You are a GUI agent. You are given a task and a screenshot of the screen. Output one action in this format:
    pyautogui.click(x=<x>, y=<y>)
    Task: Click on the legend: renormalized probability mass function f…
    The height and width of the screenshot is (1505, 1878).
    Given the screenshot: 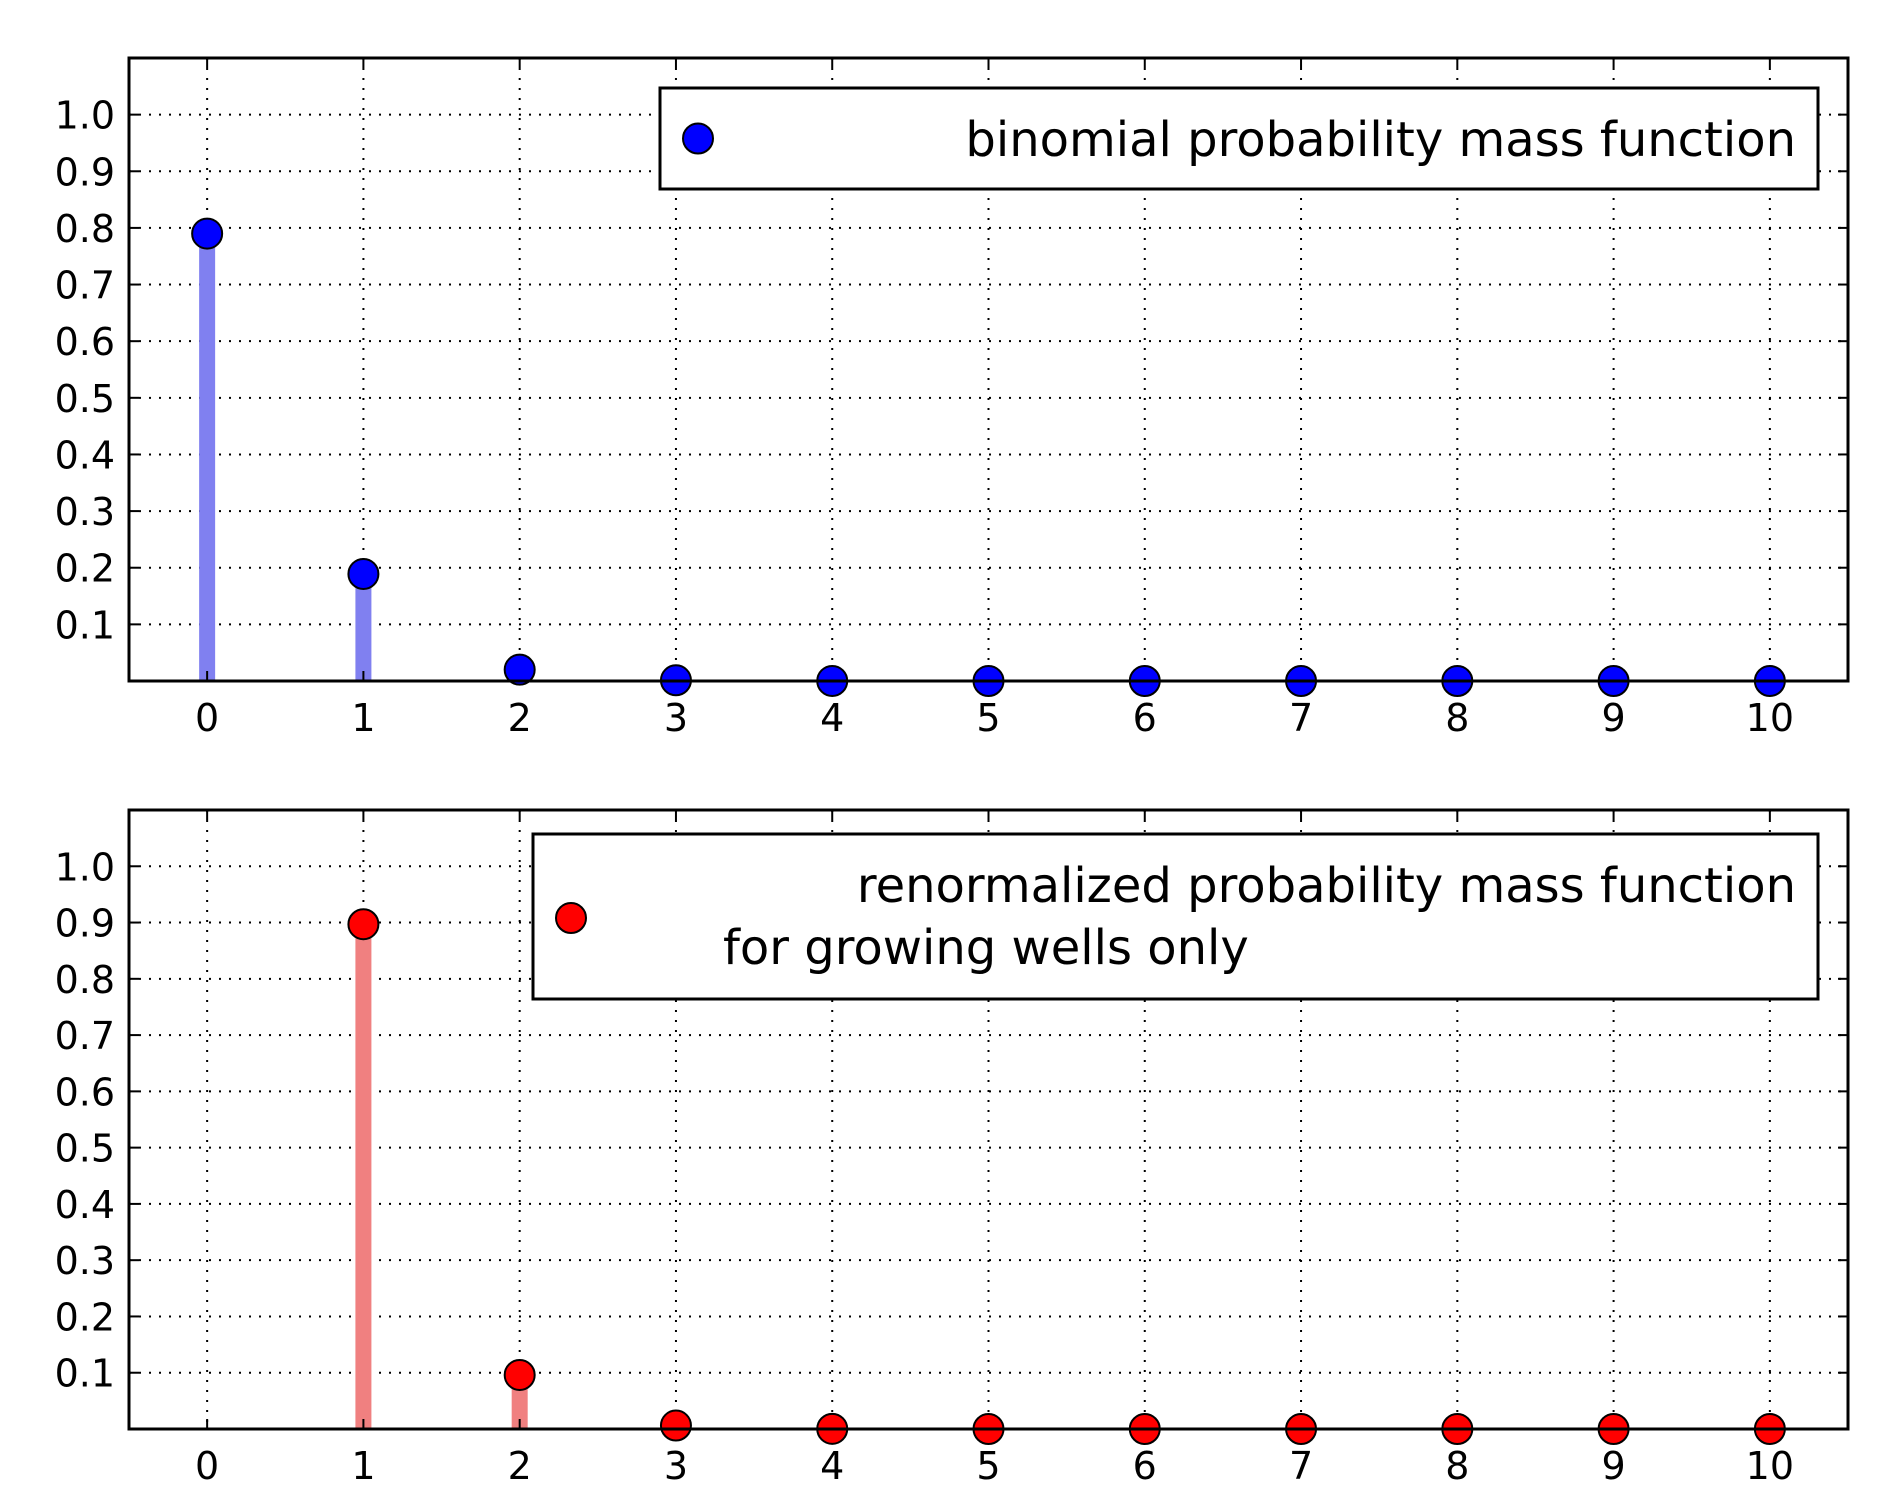 What is the action you would take?
    pyautogui.click(x=1175, y=916)
    